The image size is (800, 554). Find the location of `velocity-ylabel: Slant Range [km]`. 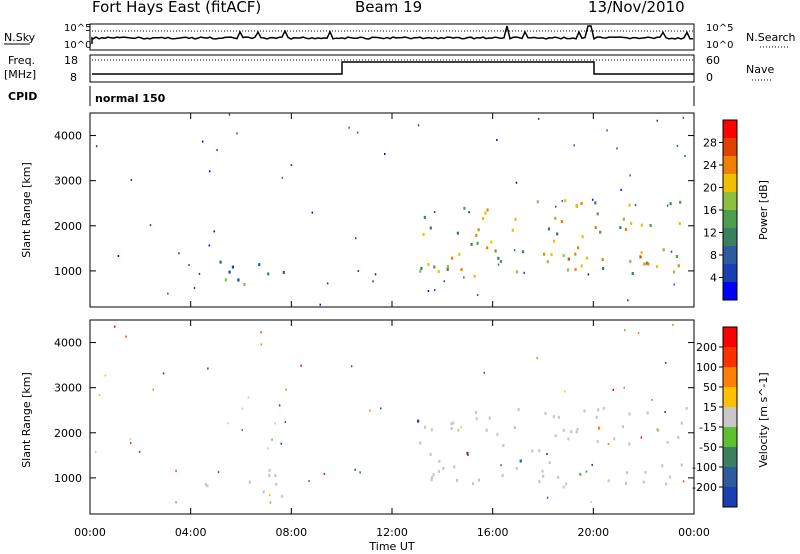

velocity-ylabel: Slant Range [km] is located at coordinates (26, 420).